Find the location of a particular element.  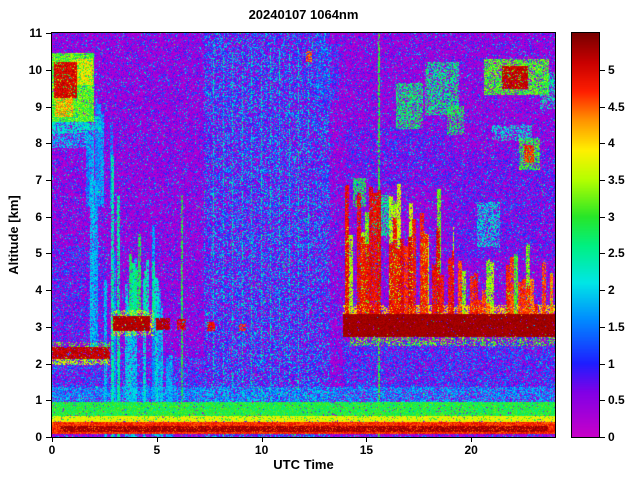

colorbar-tick-label: 0 is located at coordinates (611, 437).